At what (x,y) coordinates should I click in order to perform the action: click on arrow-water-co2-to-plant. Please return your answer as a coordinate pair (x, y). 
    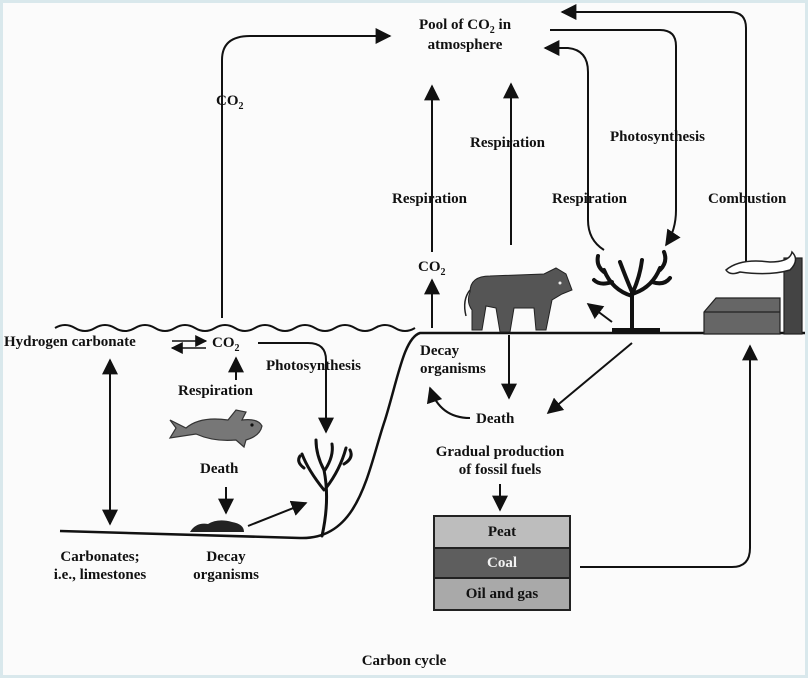
    Looking at the image, I should click on (296, 388).